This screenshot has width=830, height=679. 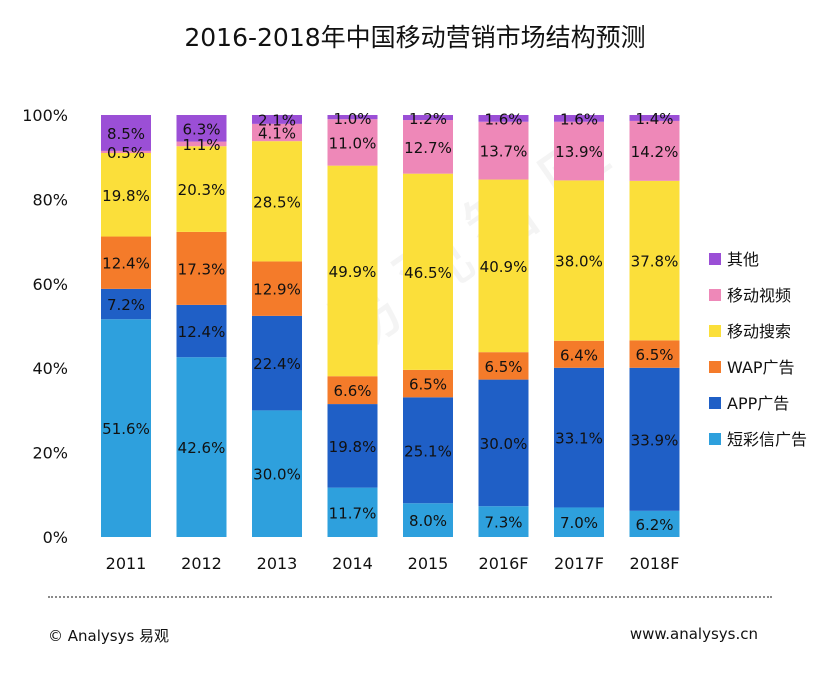 I want to click on x-tick-label: 2014, so click(x=352, y=563).